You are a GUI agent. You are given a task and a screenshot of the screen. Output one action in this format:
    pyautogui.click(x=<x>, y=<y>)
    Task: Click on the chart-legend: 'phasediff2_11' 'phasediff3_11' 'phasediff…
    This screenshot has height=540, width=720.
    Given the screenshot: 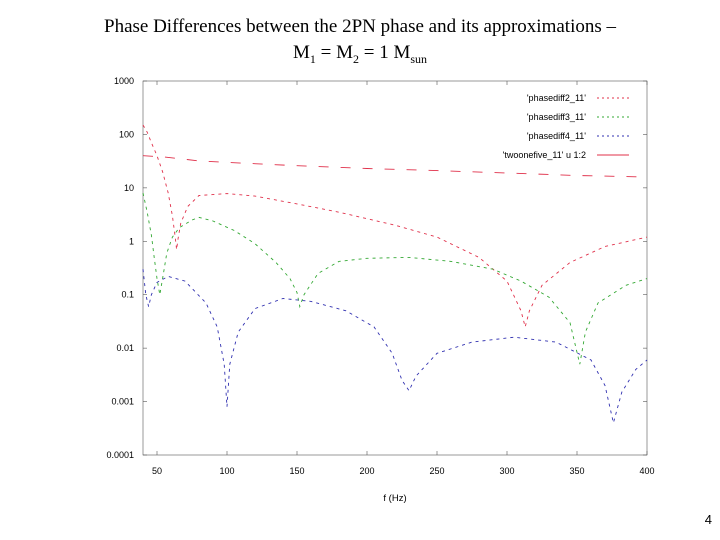 What is the action you would take?
    pyautogui.click(x=566, y=126)
    